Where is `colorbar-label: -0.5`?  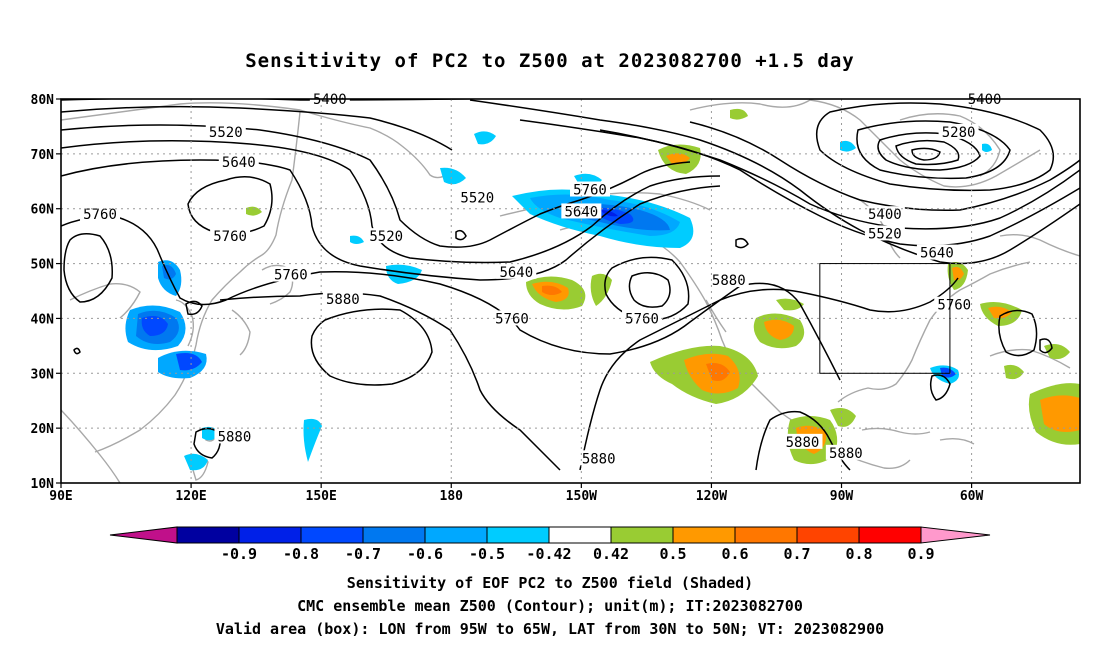
colorbar-label: -0.5 is located at coordinates (487, 554).